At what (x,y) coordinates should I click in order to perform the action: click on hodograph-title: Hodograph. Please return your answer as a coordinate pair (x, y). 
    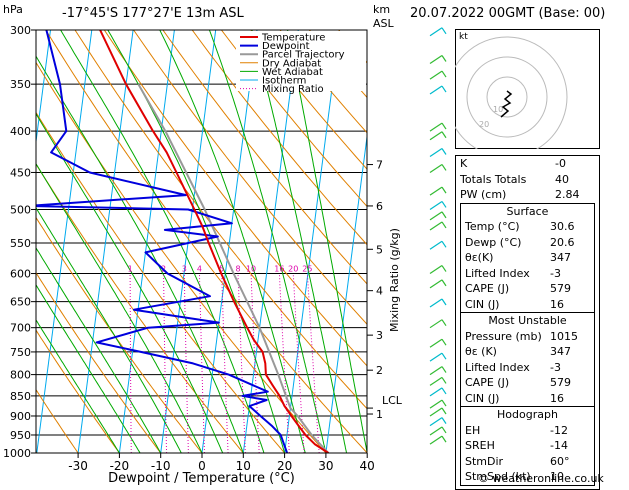
    Looking at the image, I should click on (527, 415).